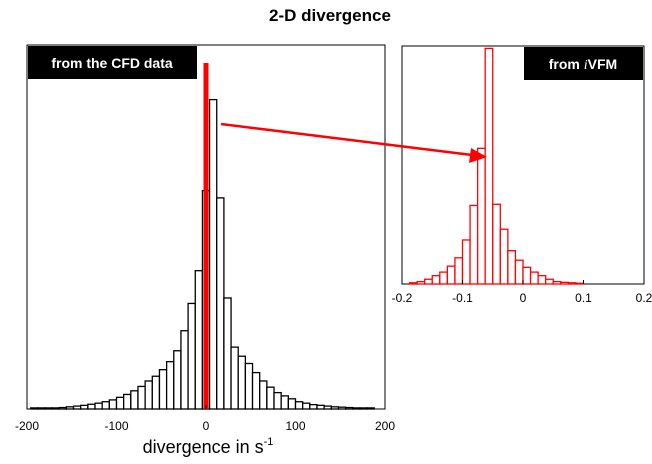 Image resolution: width=652 pixels, height=464 pixels. What do you see at coordinates (116, 426) in the screenshot?
I see `xtick-label-cfd: -100` at bounding box center [116, 426].